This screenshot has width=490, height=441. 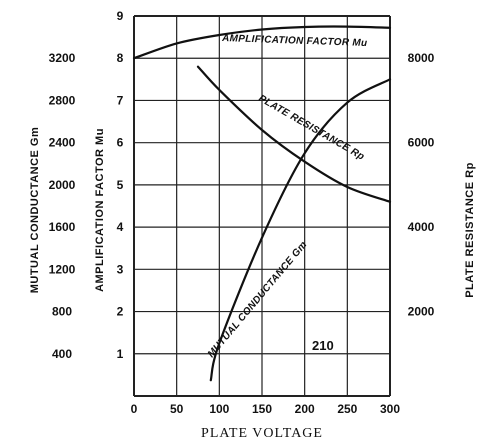 I want to click on mu-tick-label: 7, so click(x=120, y=100).